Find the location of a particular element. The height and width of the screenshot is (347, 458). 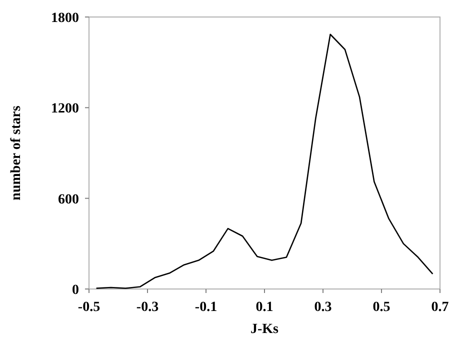

y-axis-title: number of stars is located at coordinates (16, 152).